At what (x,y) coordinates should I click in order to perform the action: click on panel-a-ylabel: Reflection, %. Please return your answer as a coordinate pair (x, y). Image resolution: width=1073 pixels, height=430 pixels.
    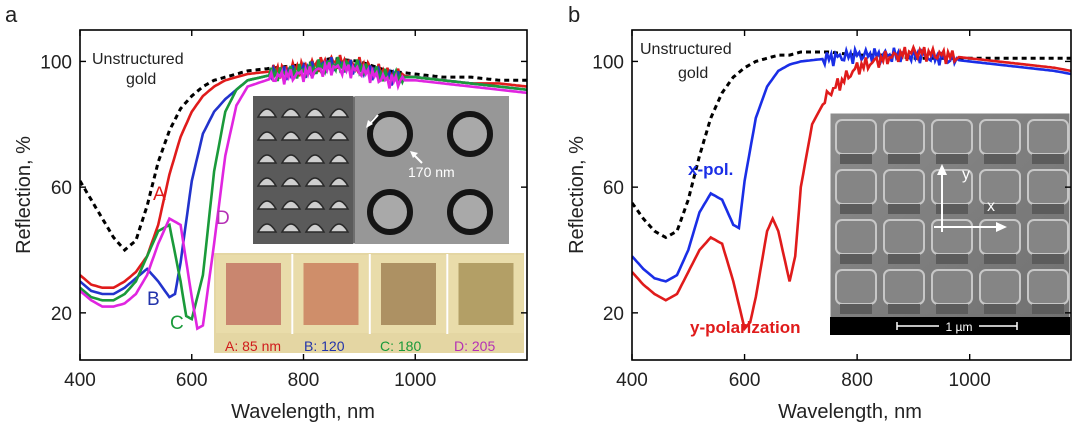
    Looking at the image, I should click on (24, 195).